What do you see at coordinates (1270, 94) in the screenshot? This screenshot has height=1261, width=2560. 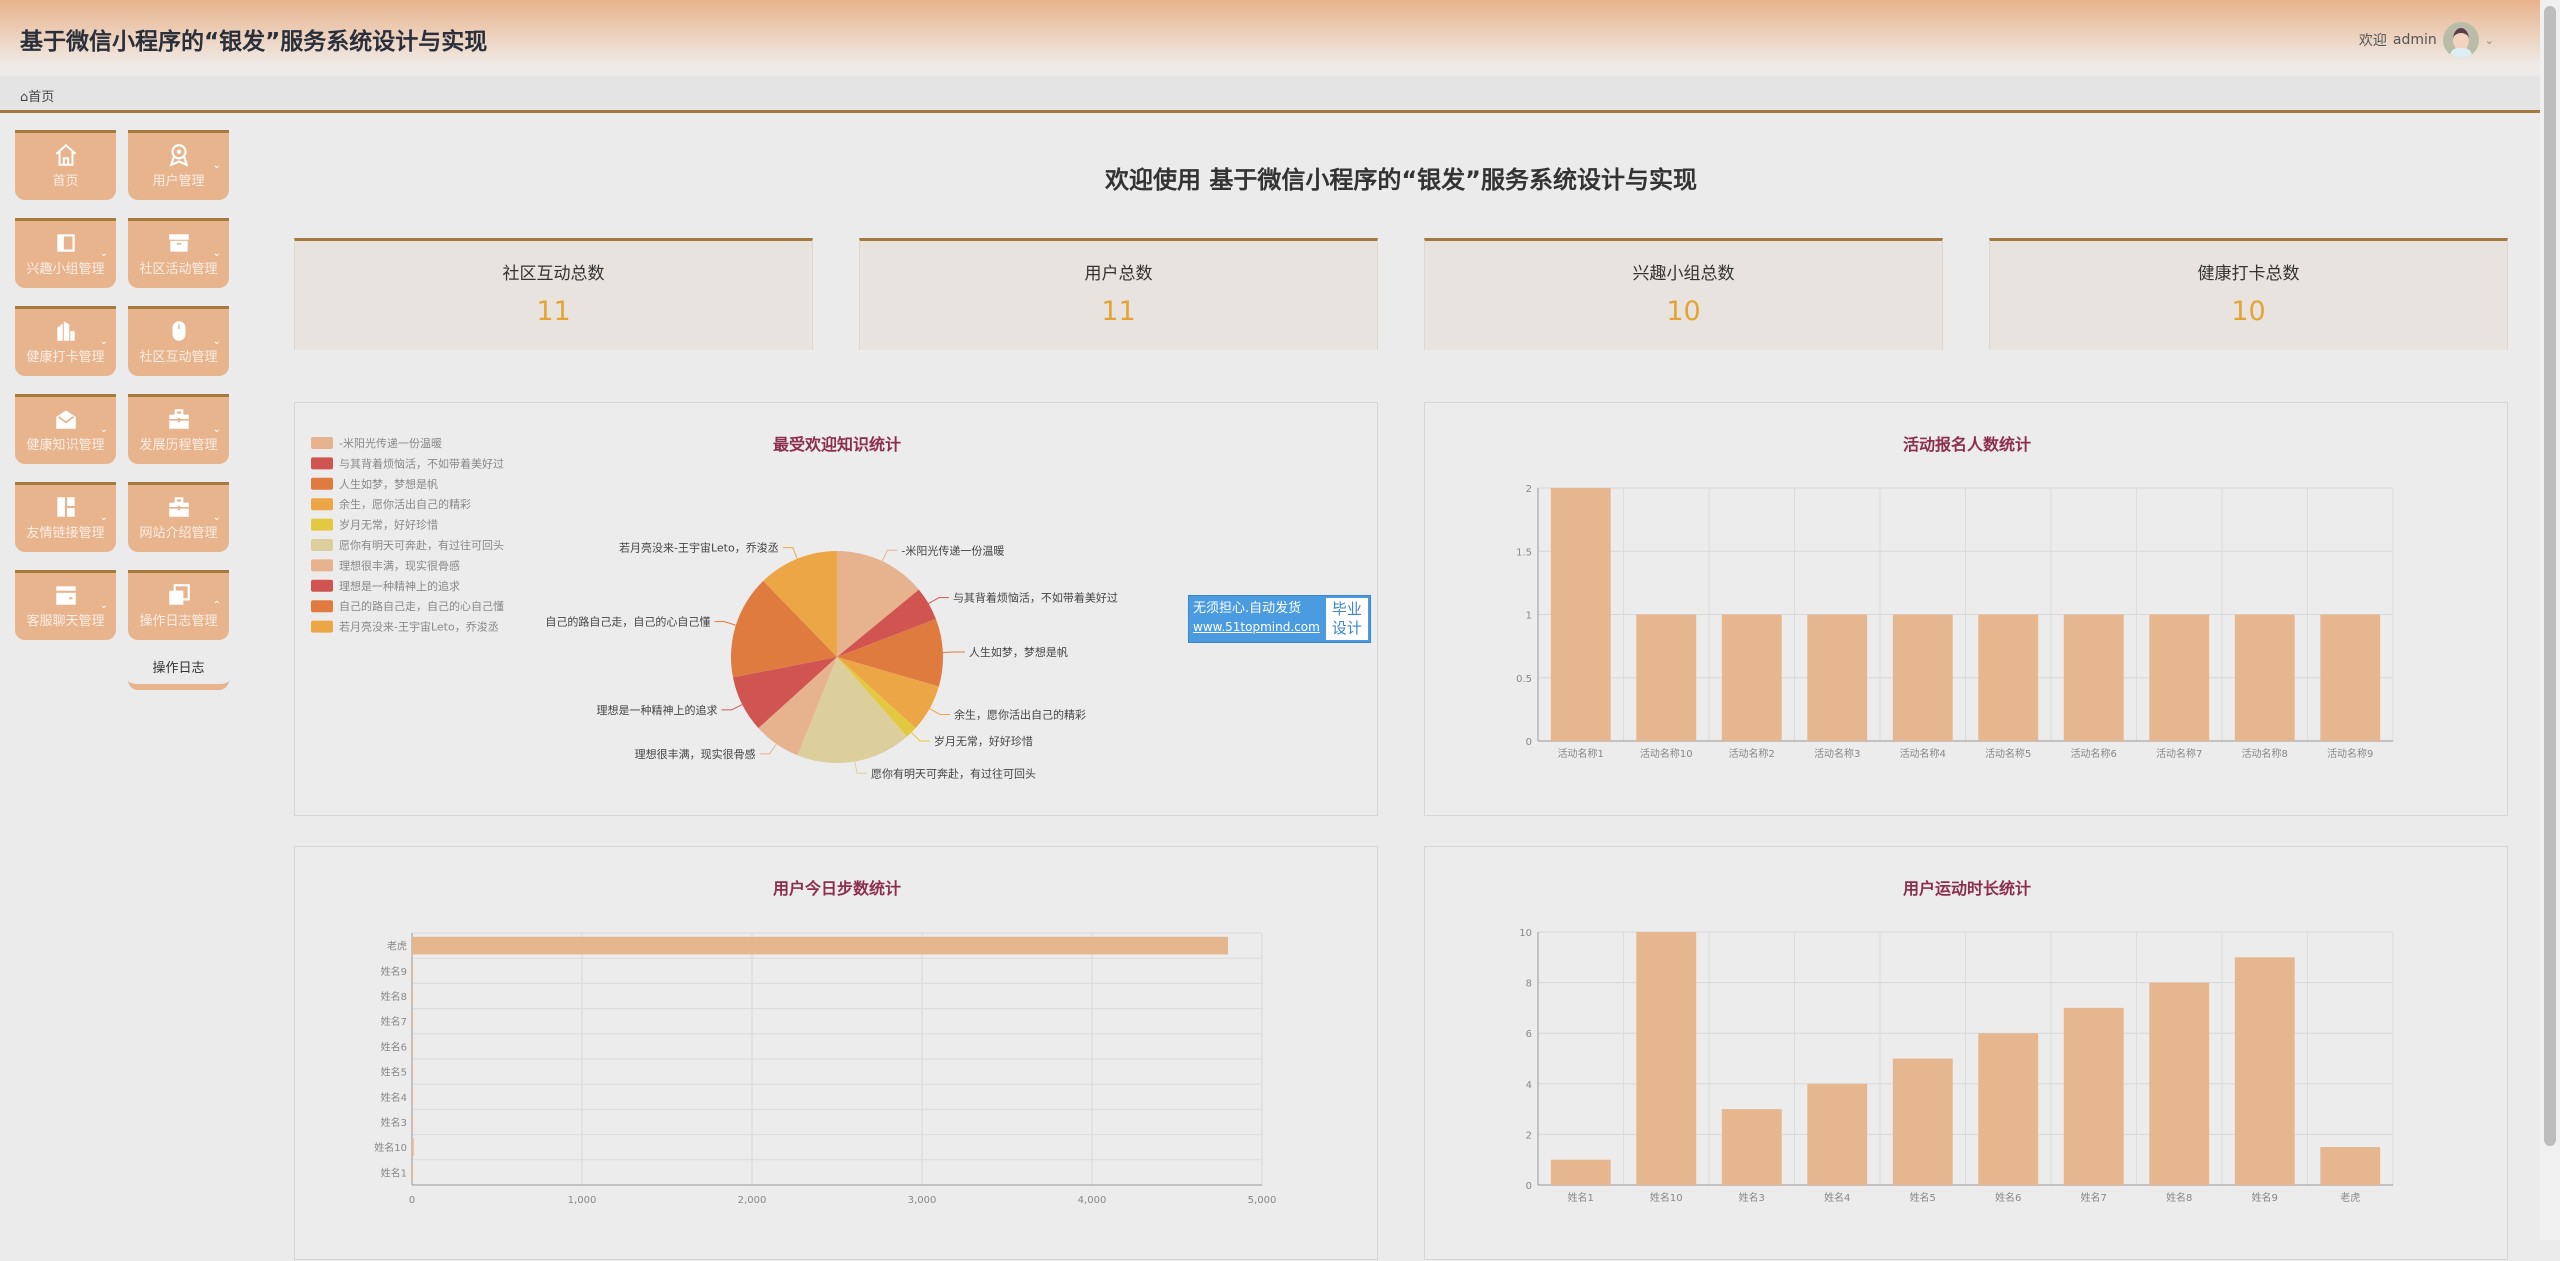 I see `breadcrumb: ⌂首页` at bounding box center [1270, 94].